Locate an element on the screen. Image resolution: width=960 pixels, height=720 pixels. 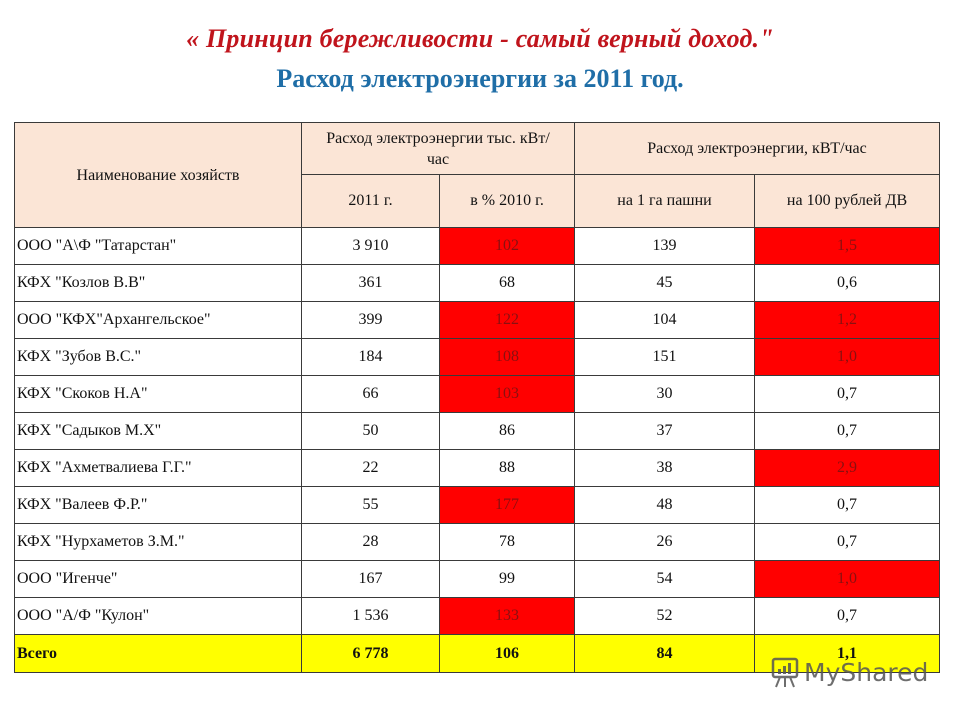
presentation-board-icon is located at coordinates (785, 672).